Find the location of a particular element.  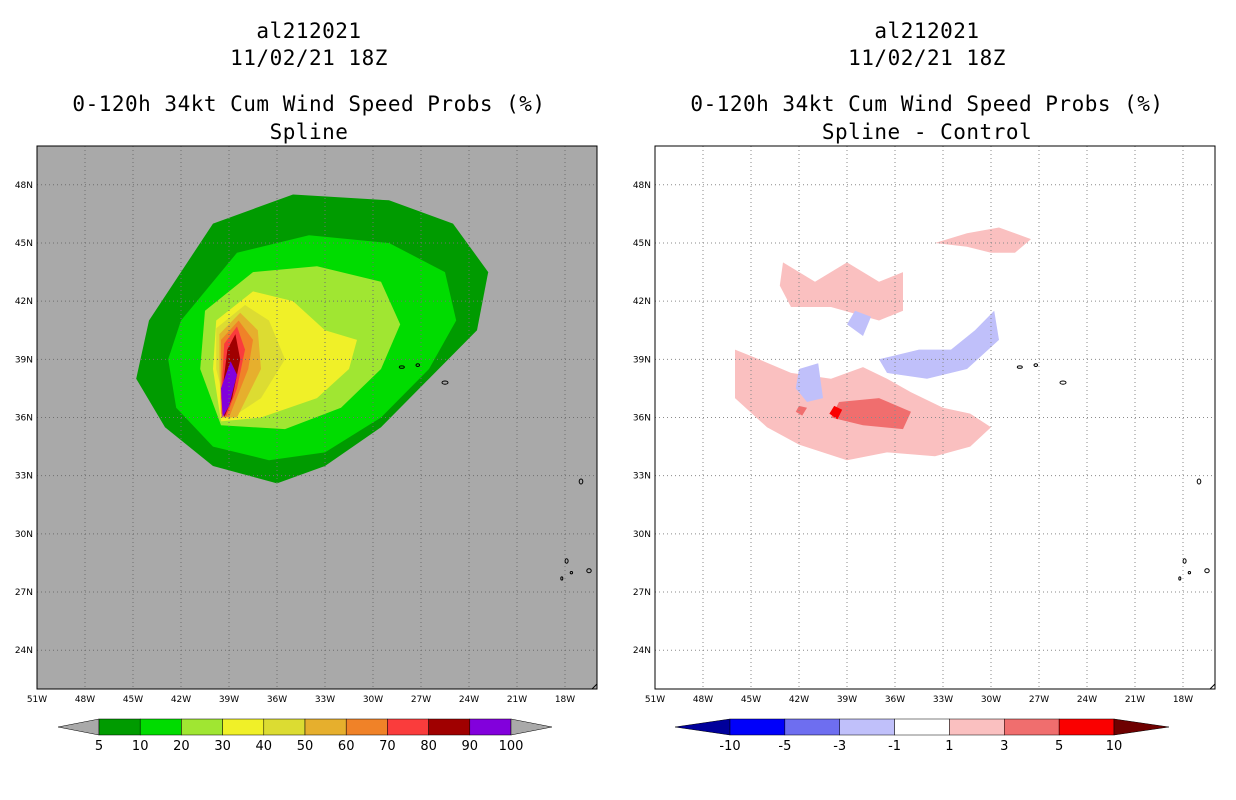

colorbar-label: 100 is located at coordinates (511, 746).